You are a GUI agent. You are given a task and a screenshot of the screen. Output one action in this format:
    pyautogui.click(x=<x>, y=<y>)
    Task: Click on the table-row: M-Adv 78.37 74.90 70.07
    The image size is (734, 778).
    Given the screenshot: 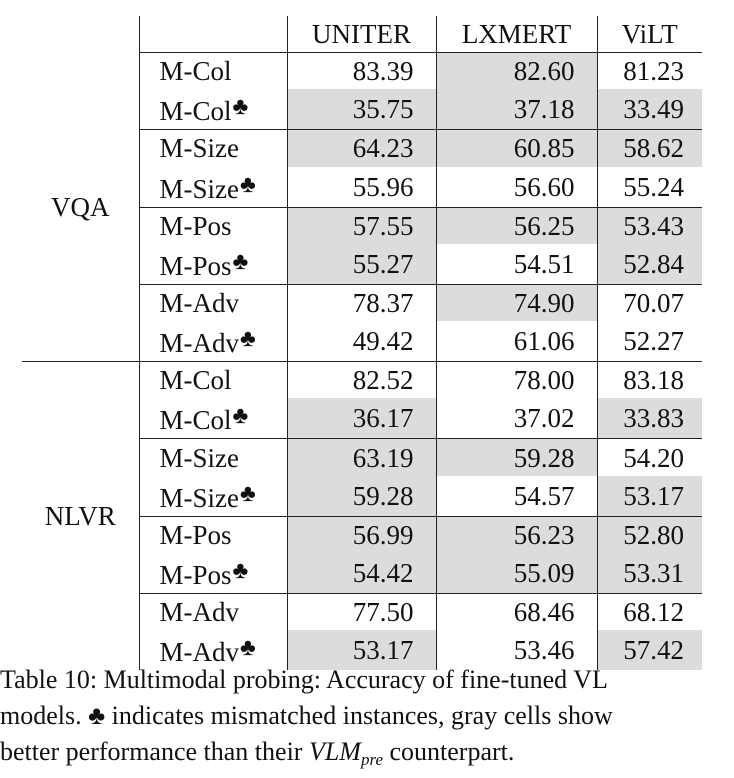 What is the action you would take?
    pyautogui.click(x=362, y=302)
    